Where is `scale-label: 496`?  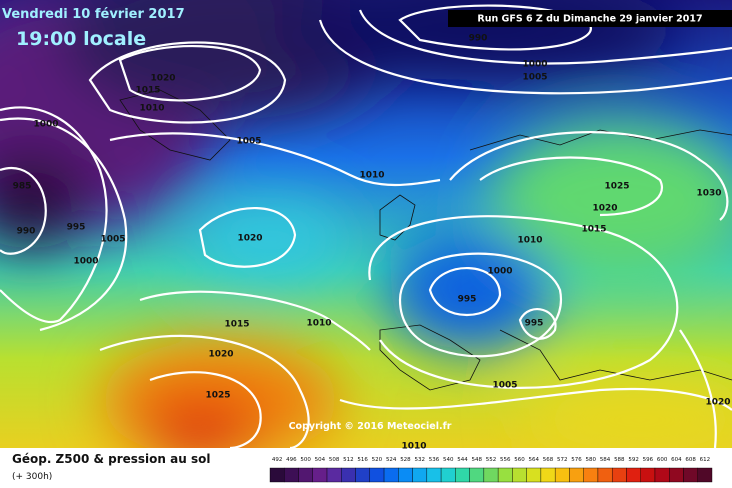 scale-label: 496 is located at coordinates (291, 460).